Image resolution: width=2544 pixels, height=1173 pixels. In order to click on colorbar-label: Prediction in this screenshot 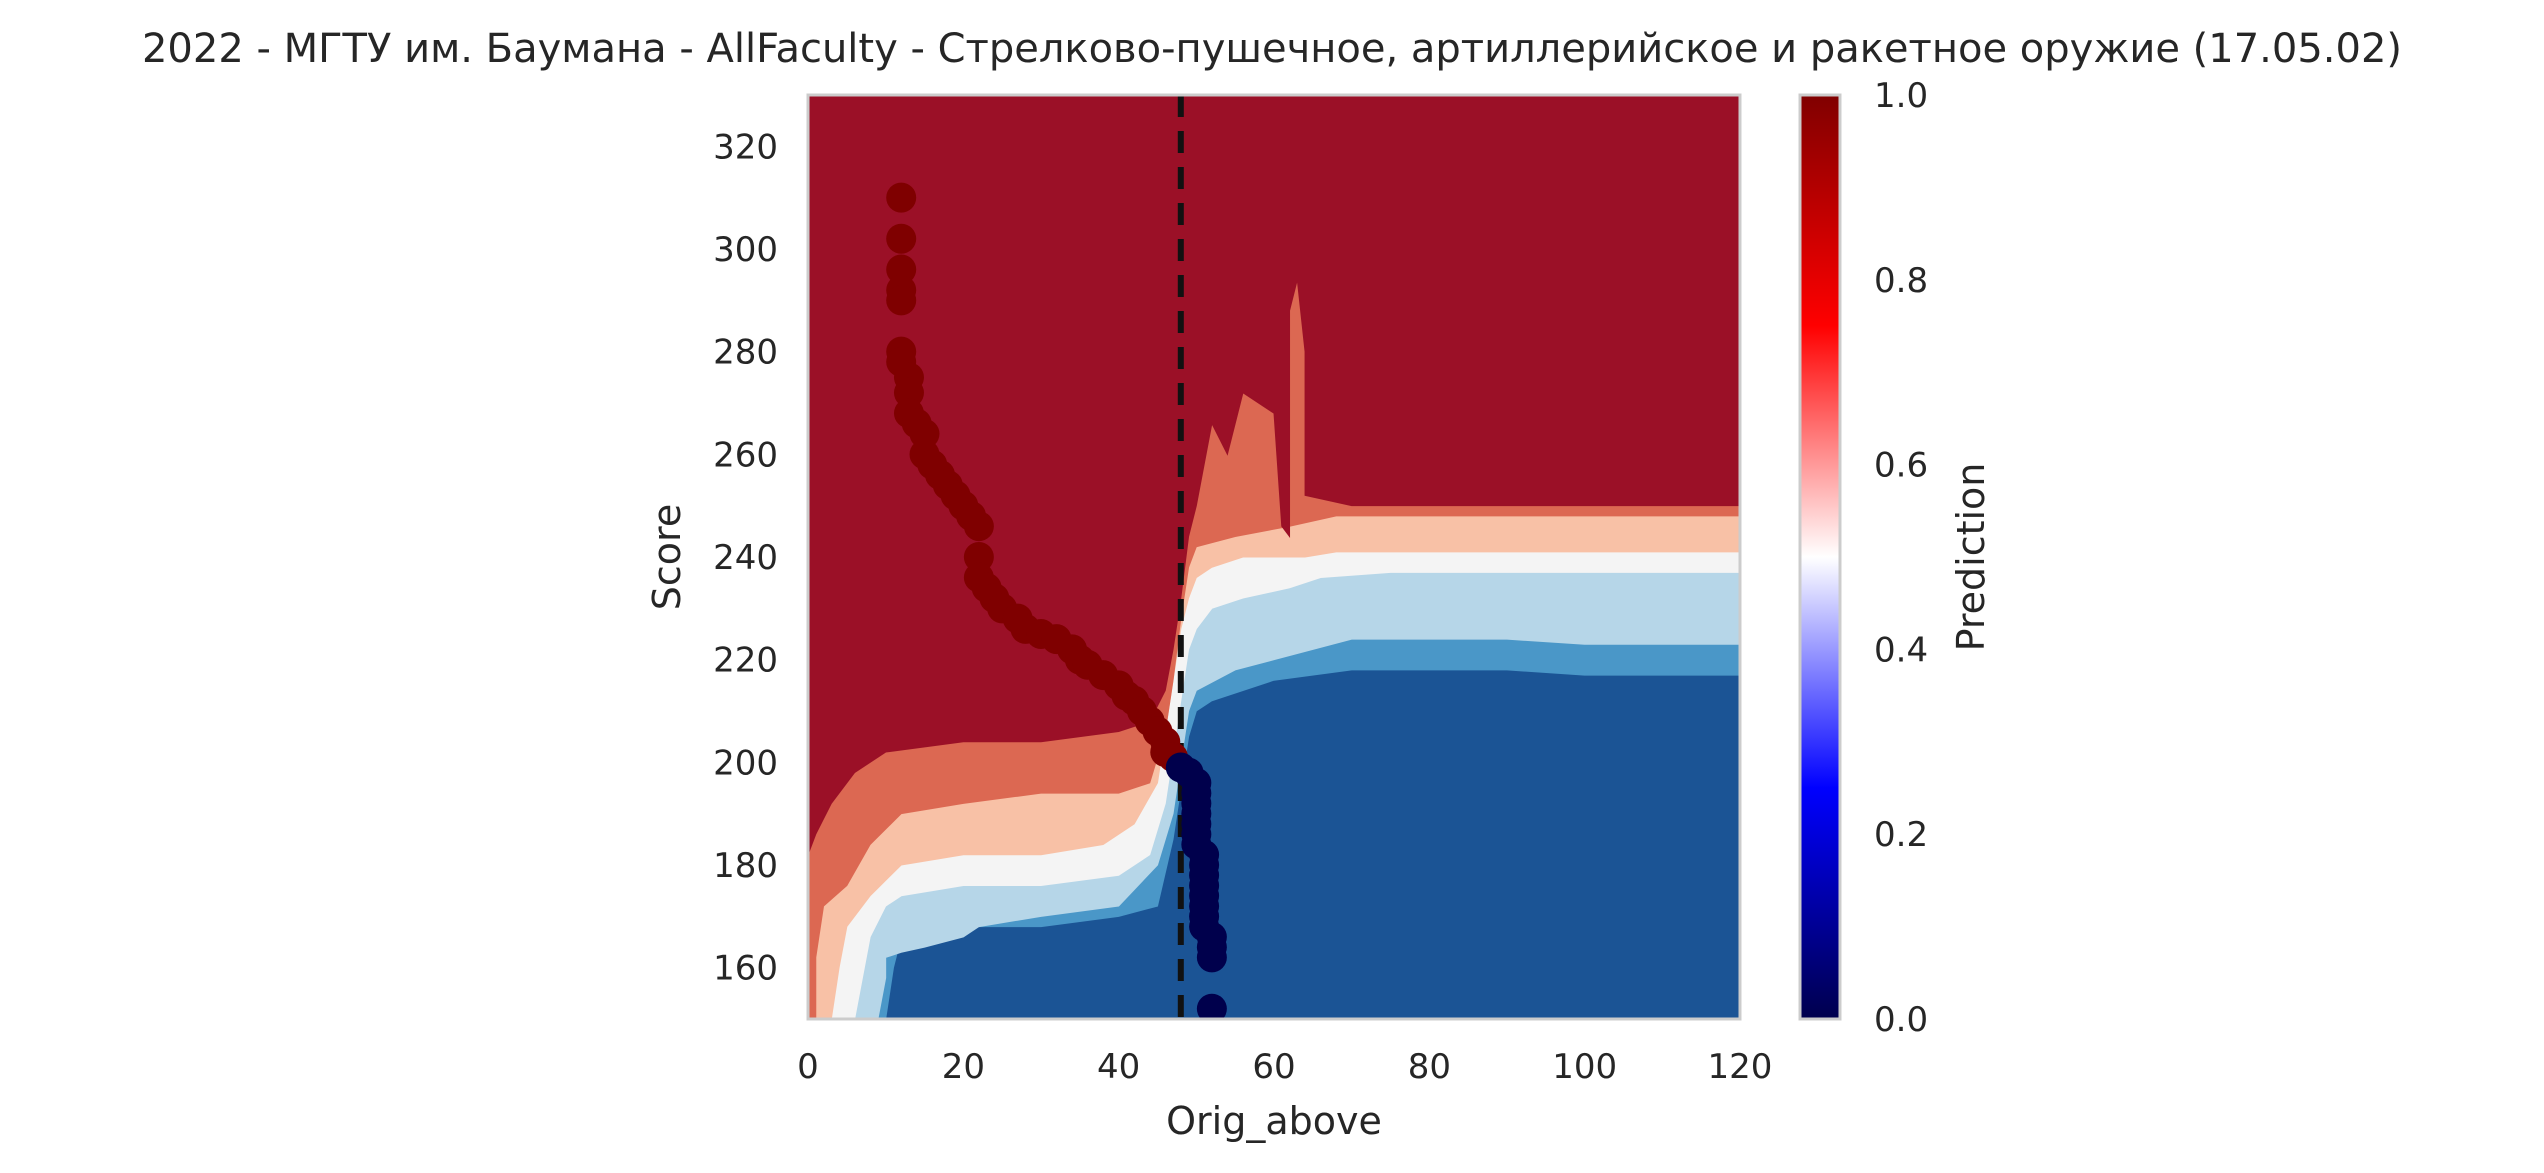, I will do `click(1971, 557)`.